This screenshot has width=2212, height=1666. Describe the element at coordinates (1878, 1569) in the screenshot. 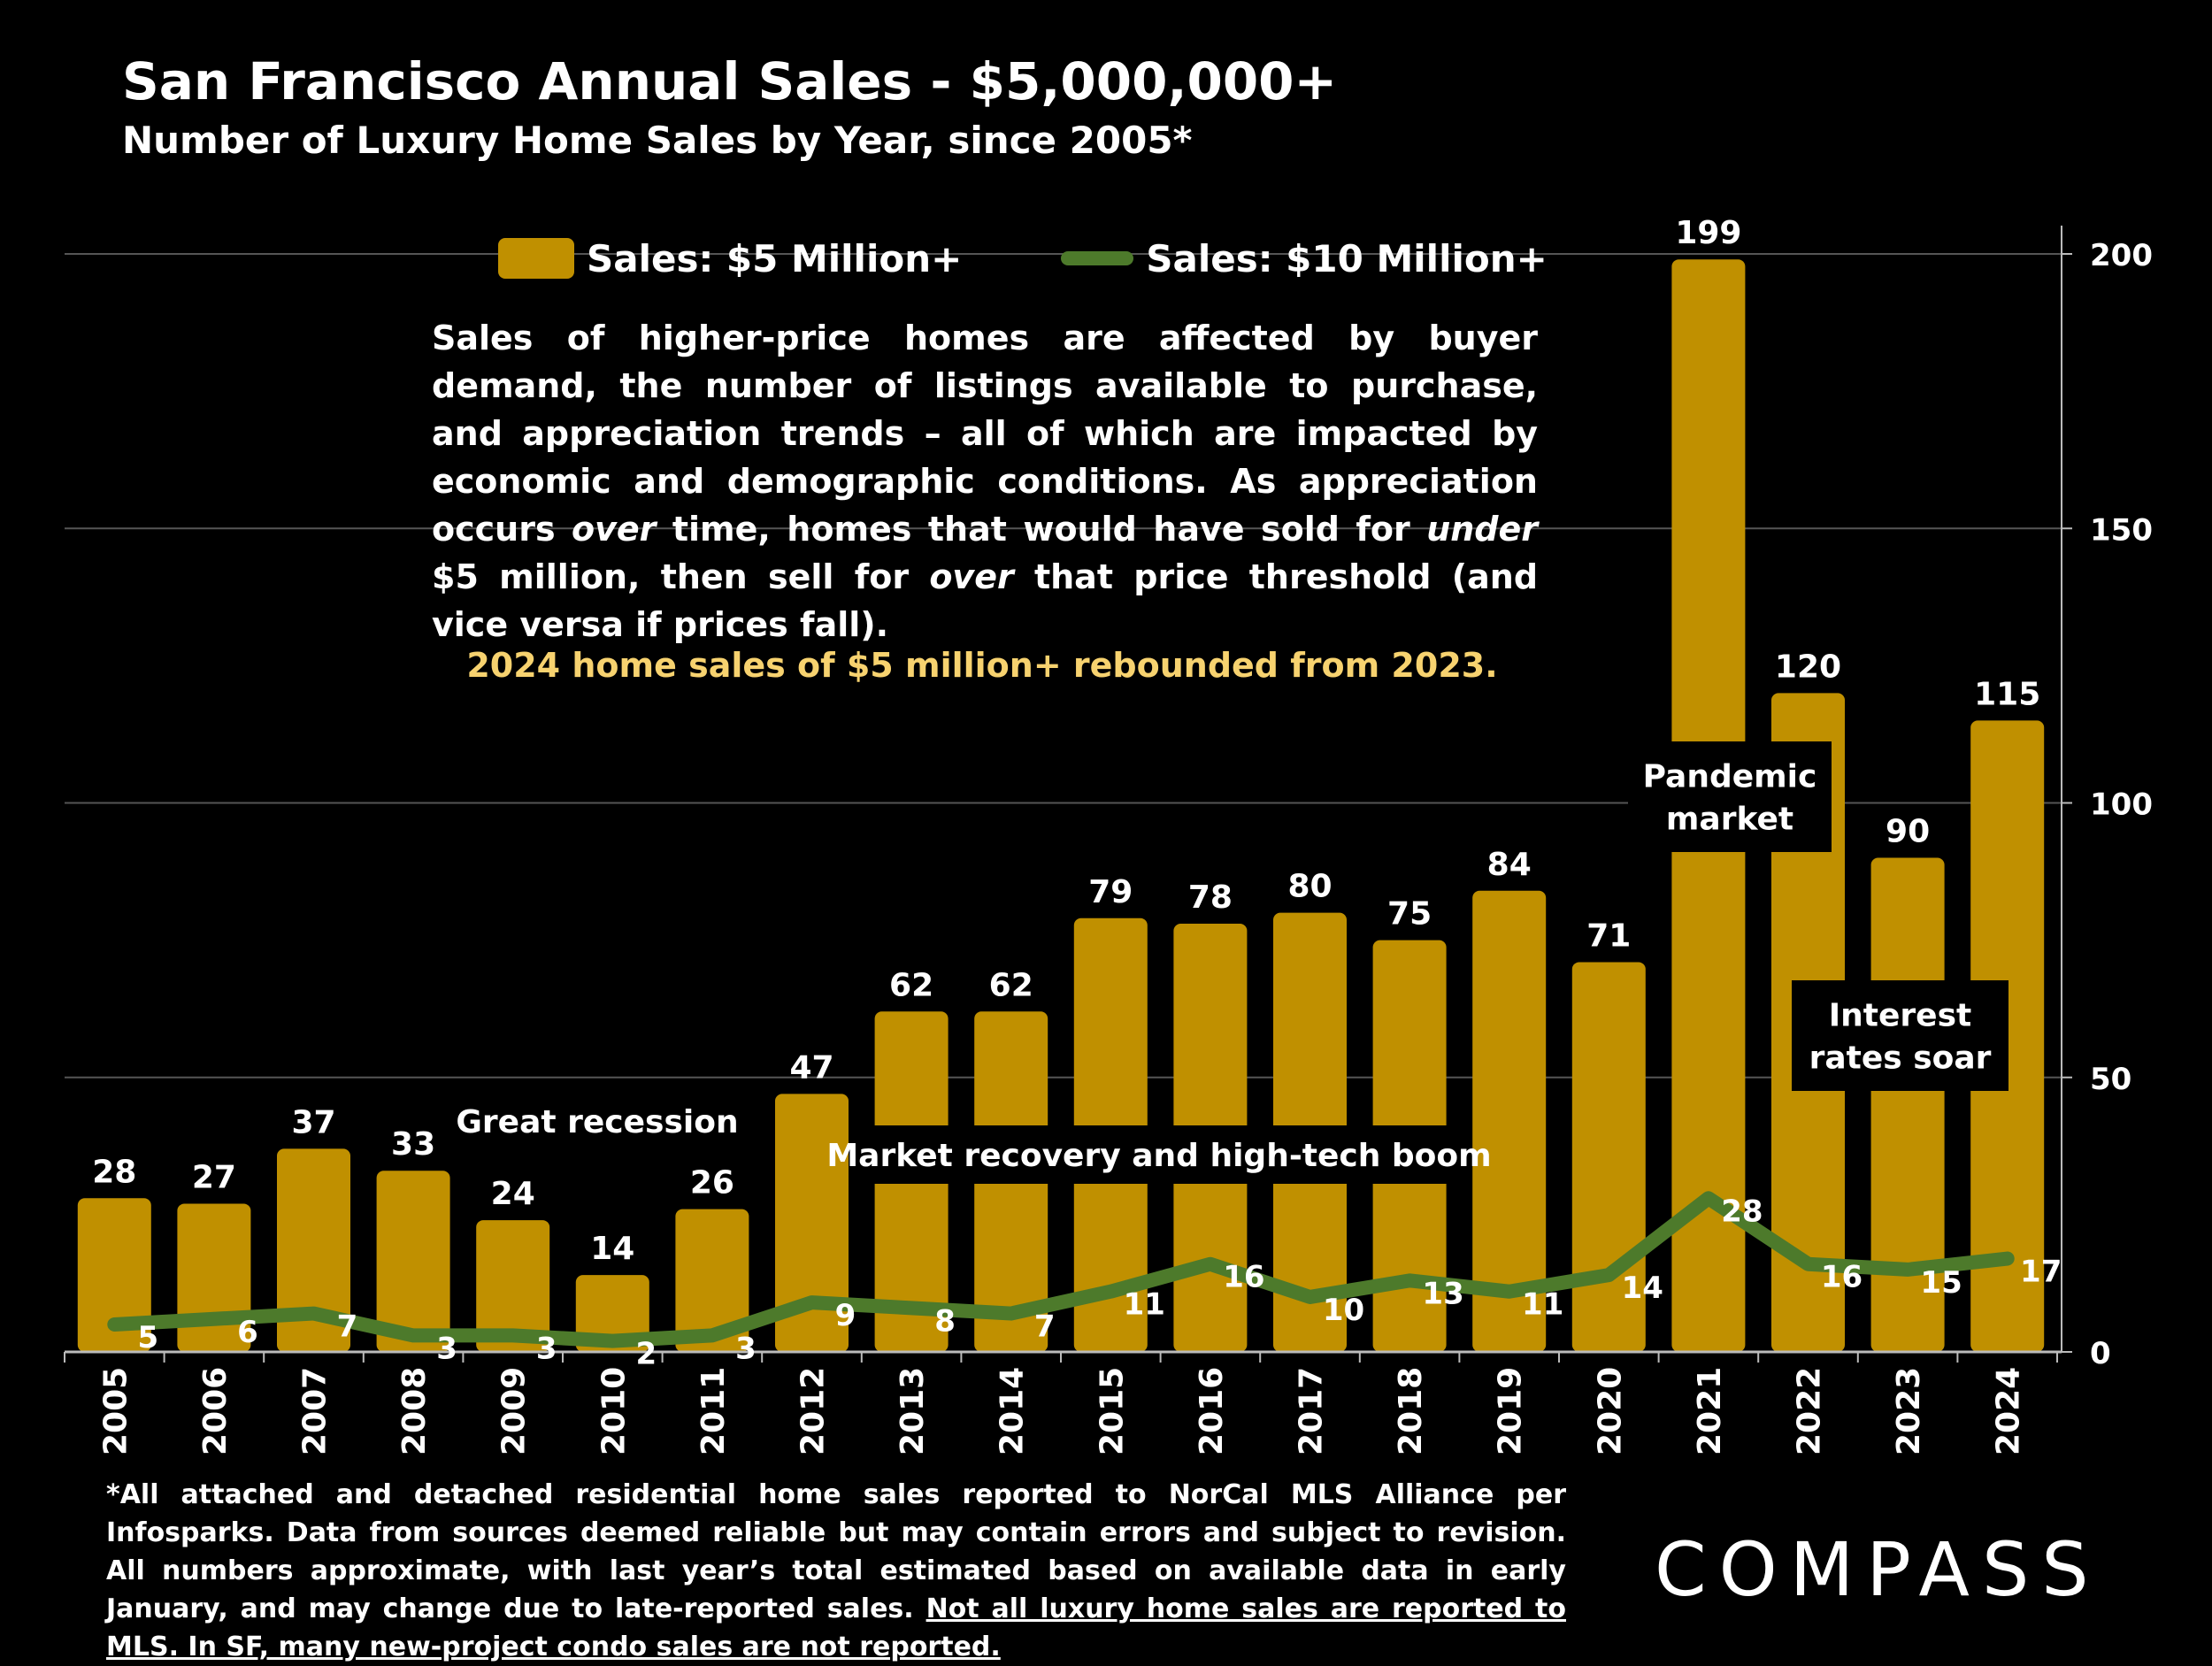

I see `compass-logo: COMPASS` at that location.